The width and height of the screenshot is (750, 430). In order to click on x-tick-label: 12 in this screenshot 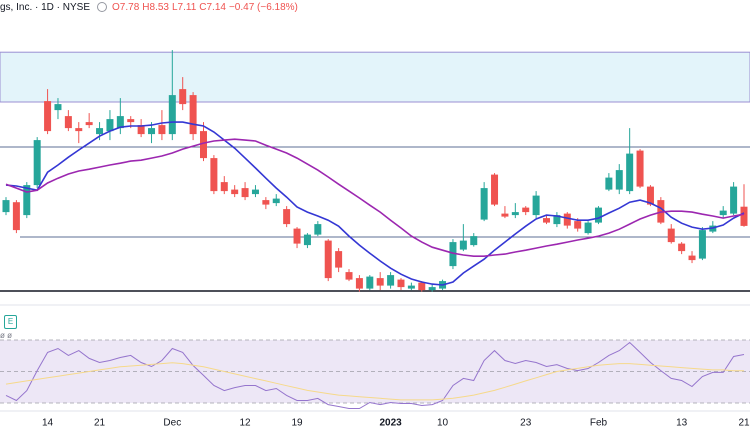, I will do `click(246, 423)`.